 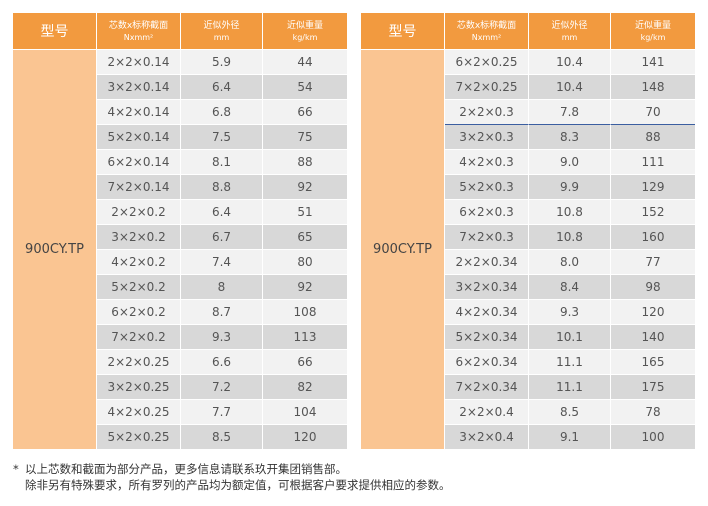 I want to click on weight-header-label: 近似重量, so click(x=304, y=25).